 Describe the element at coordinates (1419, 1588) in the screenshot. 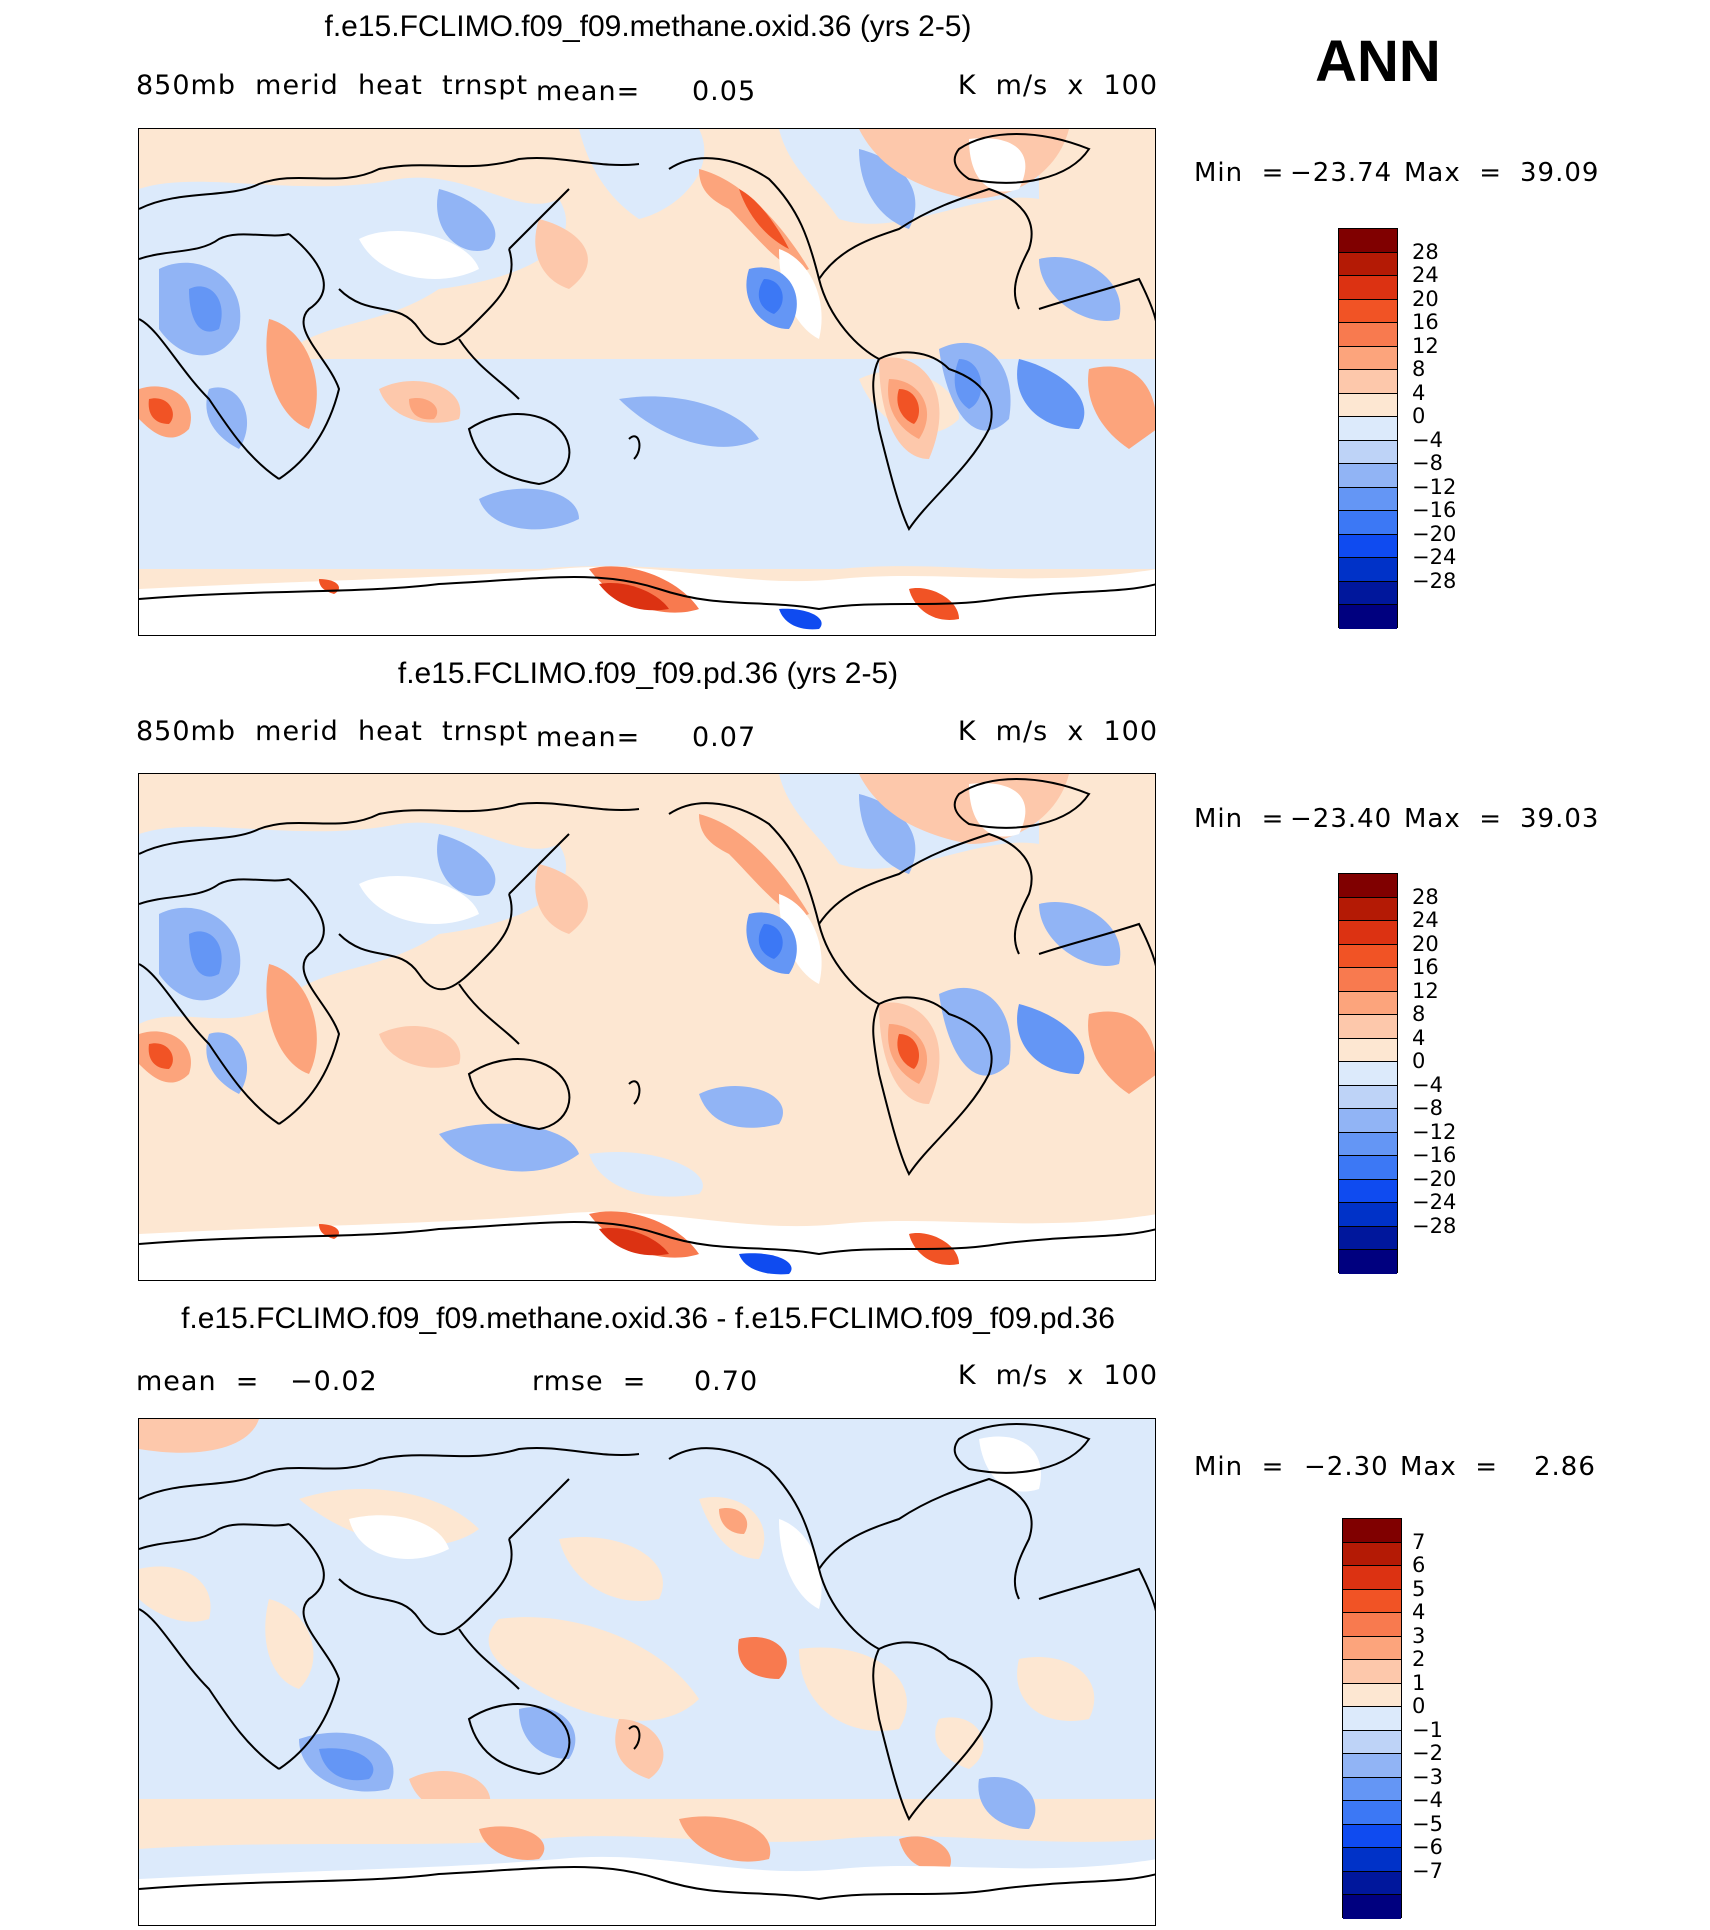

I see `colorbar-label: 5` at that location.